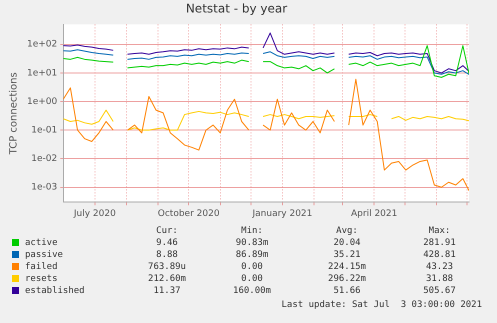  I want to click on text: 86.89m, so click(252, 255).